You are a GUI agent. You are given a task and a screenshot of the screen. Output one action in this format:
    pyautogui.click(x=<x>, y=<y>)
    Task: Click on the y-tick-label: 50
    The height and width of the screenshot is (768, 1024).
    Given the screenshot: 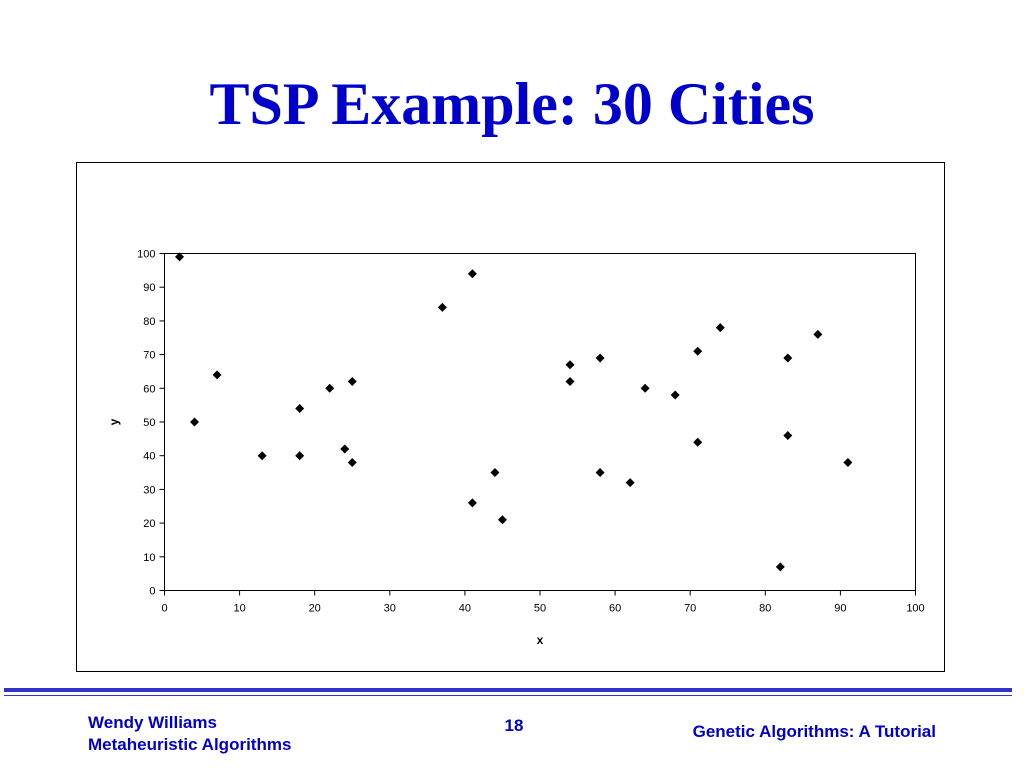 What is the action you would take?
    pyautogui.click(x=149, y=423)
    